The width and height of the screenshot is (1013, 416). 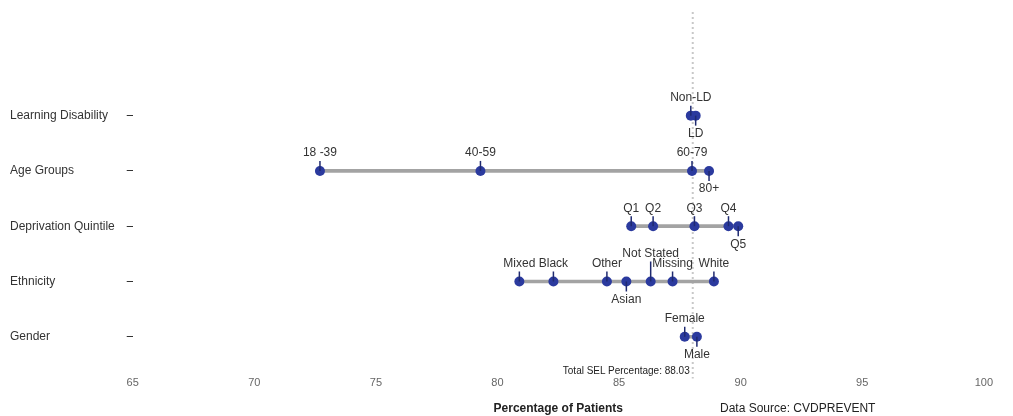 What do you see at coordinates (33, 280) in the screenshot?
I see `y-tick-label: Ethnicity` at bounding box center [33, 280].